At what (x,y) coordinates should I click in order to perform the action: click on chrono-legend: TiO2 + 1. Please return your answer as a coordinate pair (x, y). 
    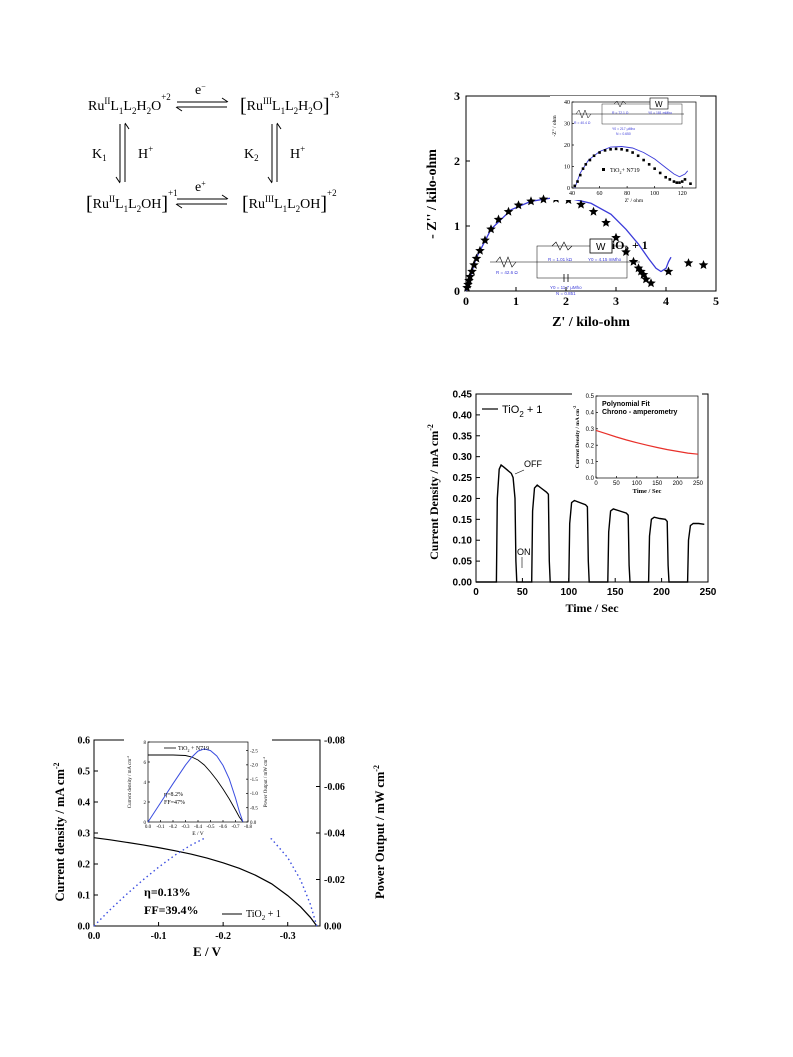
    Looking at the image, I should click on (522, 411).